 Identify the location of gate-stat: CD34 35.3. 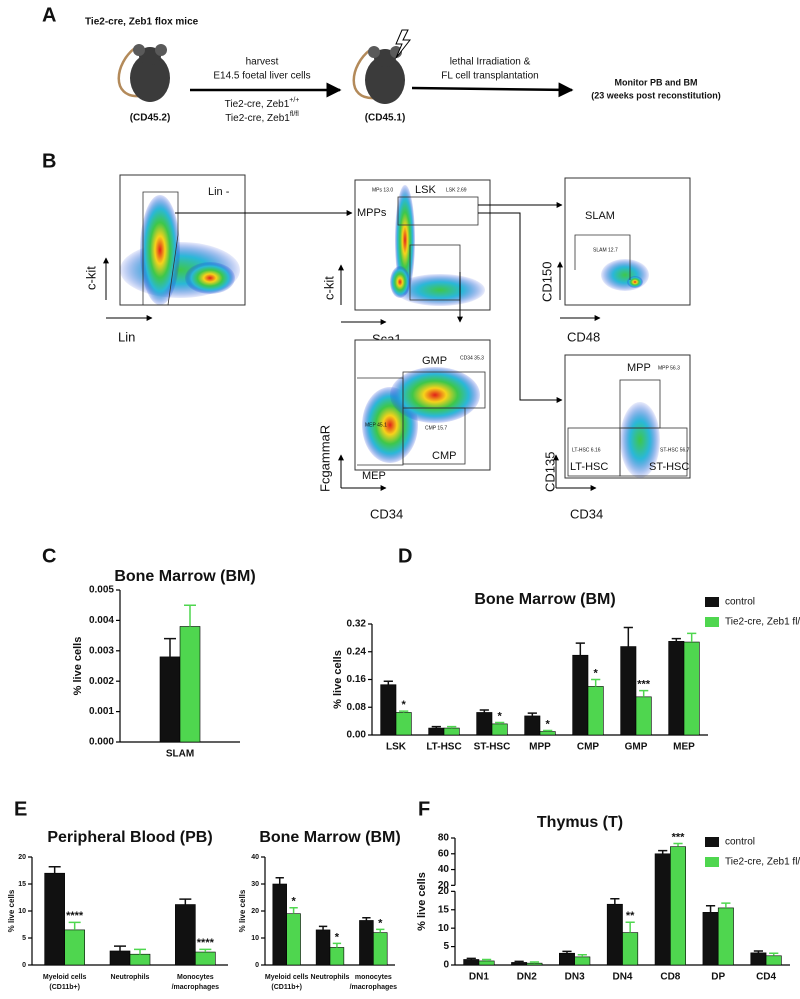
(472, 358).